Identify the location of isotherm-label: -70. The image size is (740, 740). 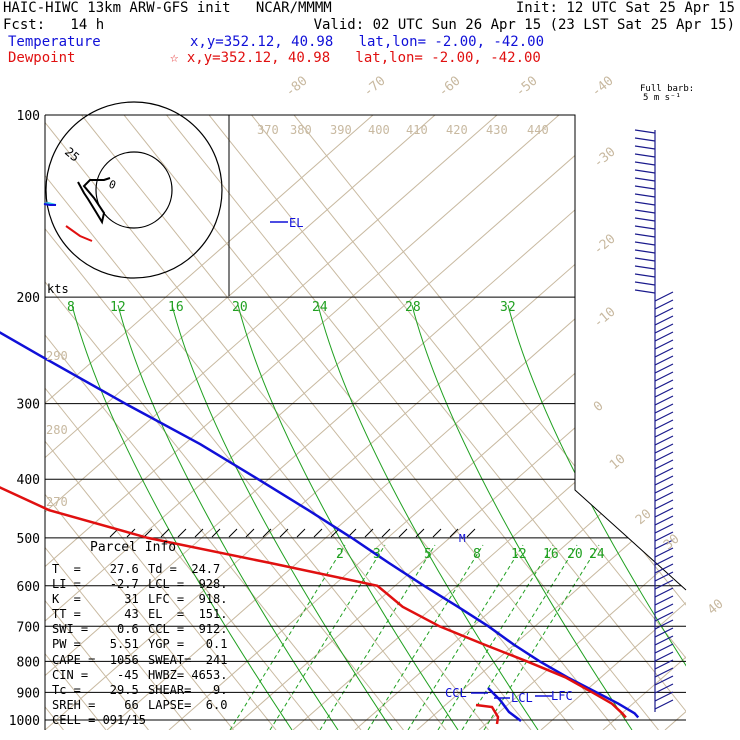
(375, 86).